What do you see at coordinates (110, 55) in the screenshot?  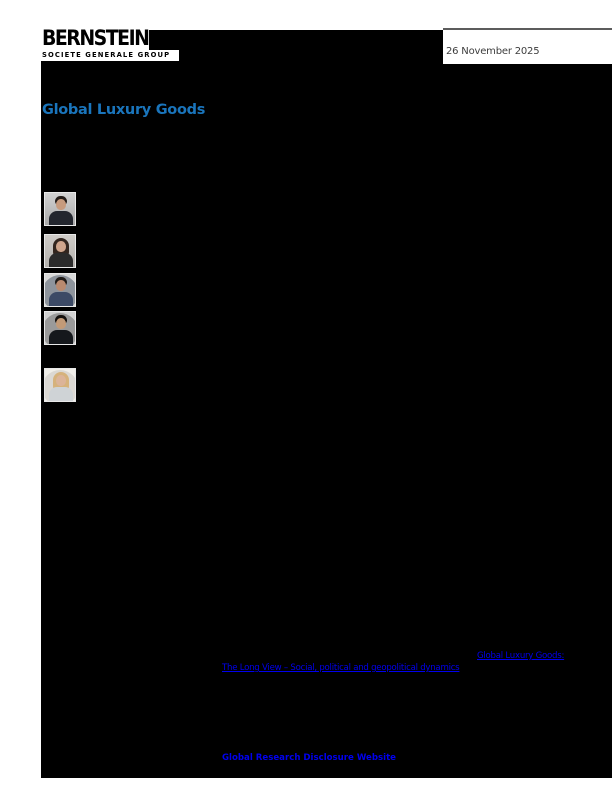 I see `logo-group-text: SOCIETE GENERALE GROUP` at bounding box center [110, 55].